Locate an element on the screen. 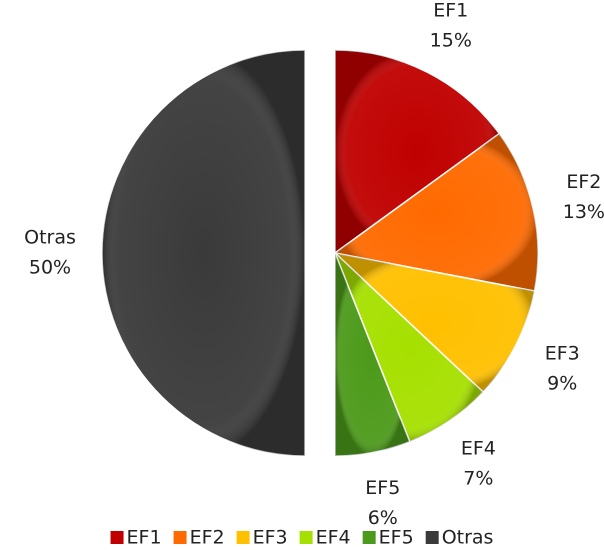 Image resolution: width=604 pixels, height=550 pixels. slice-value-label: 9% is located at coordinates (562, 383).